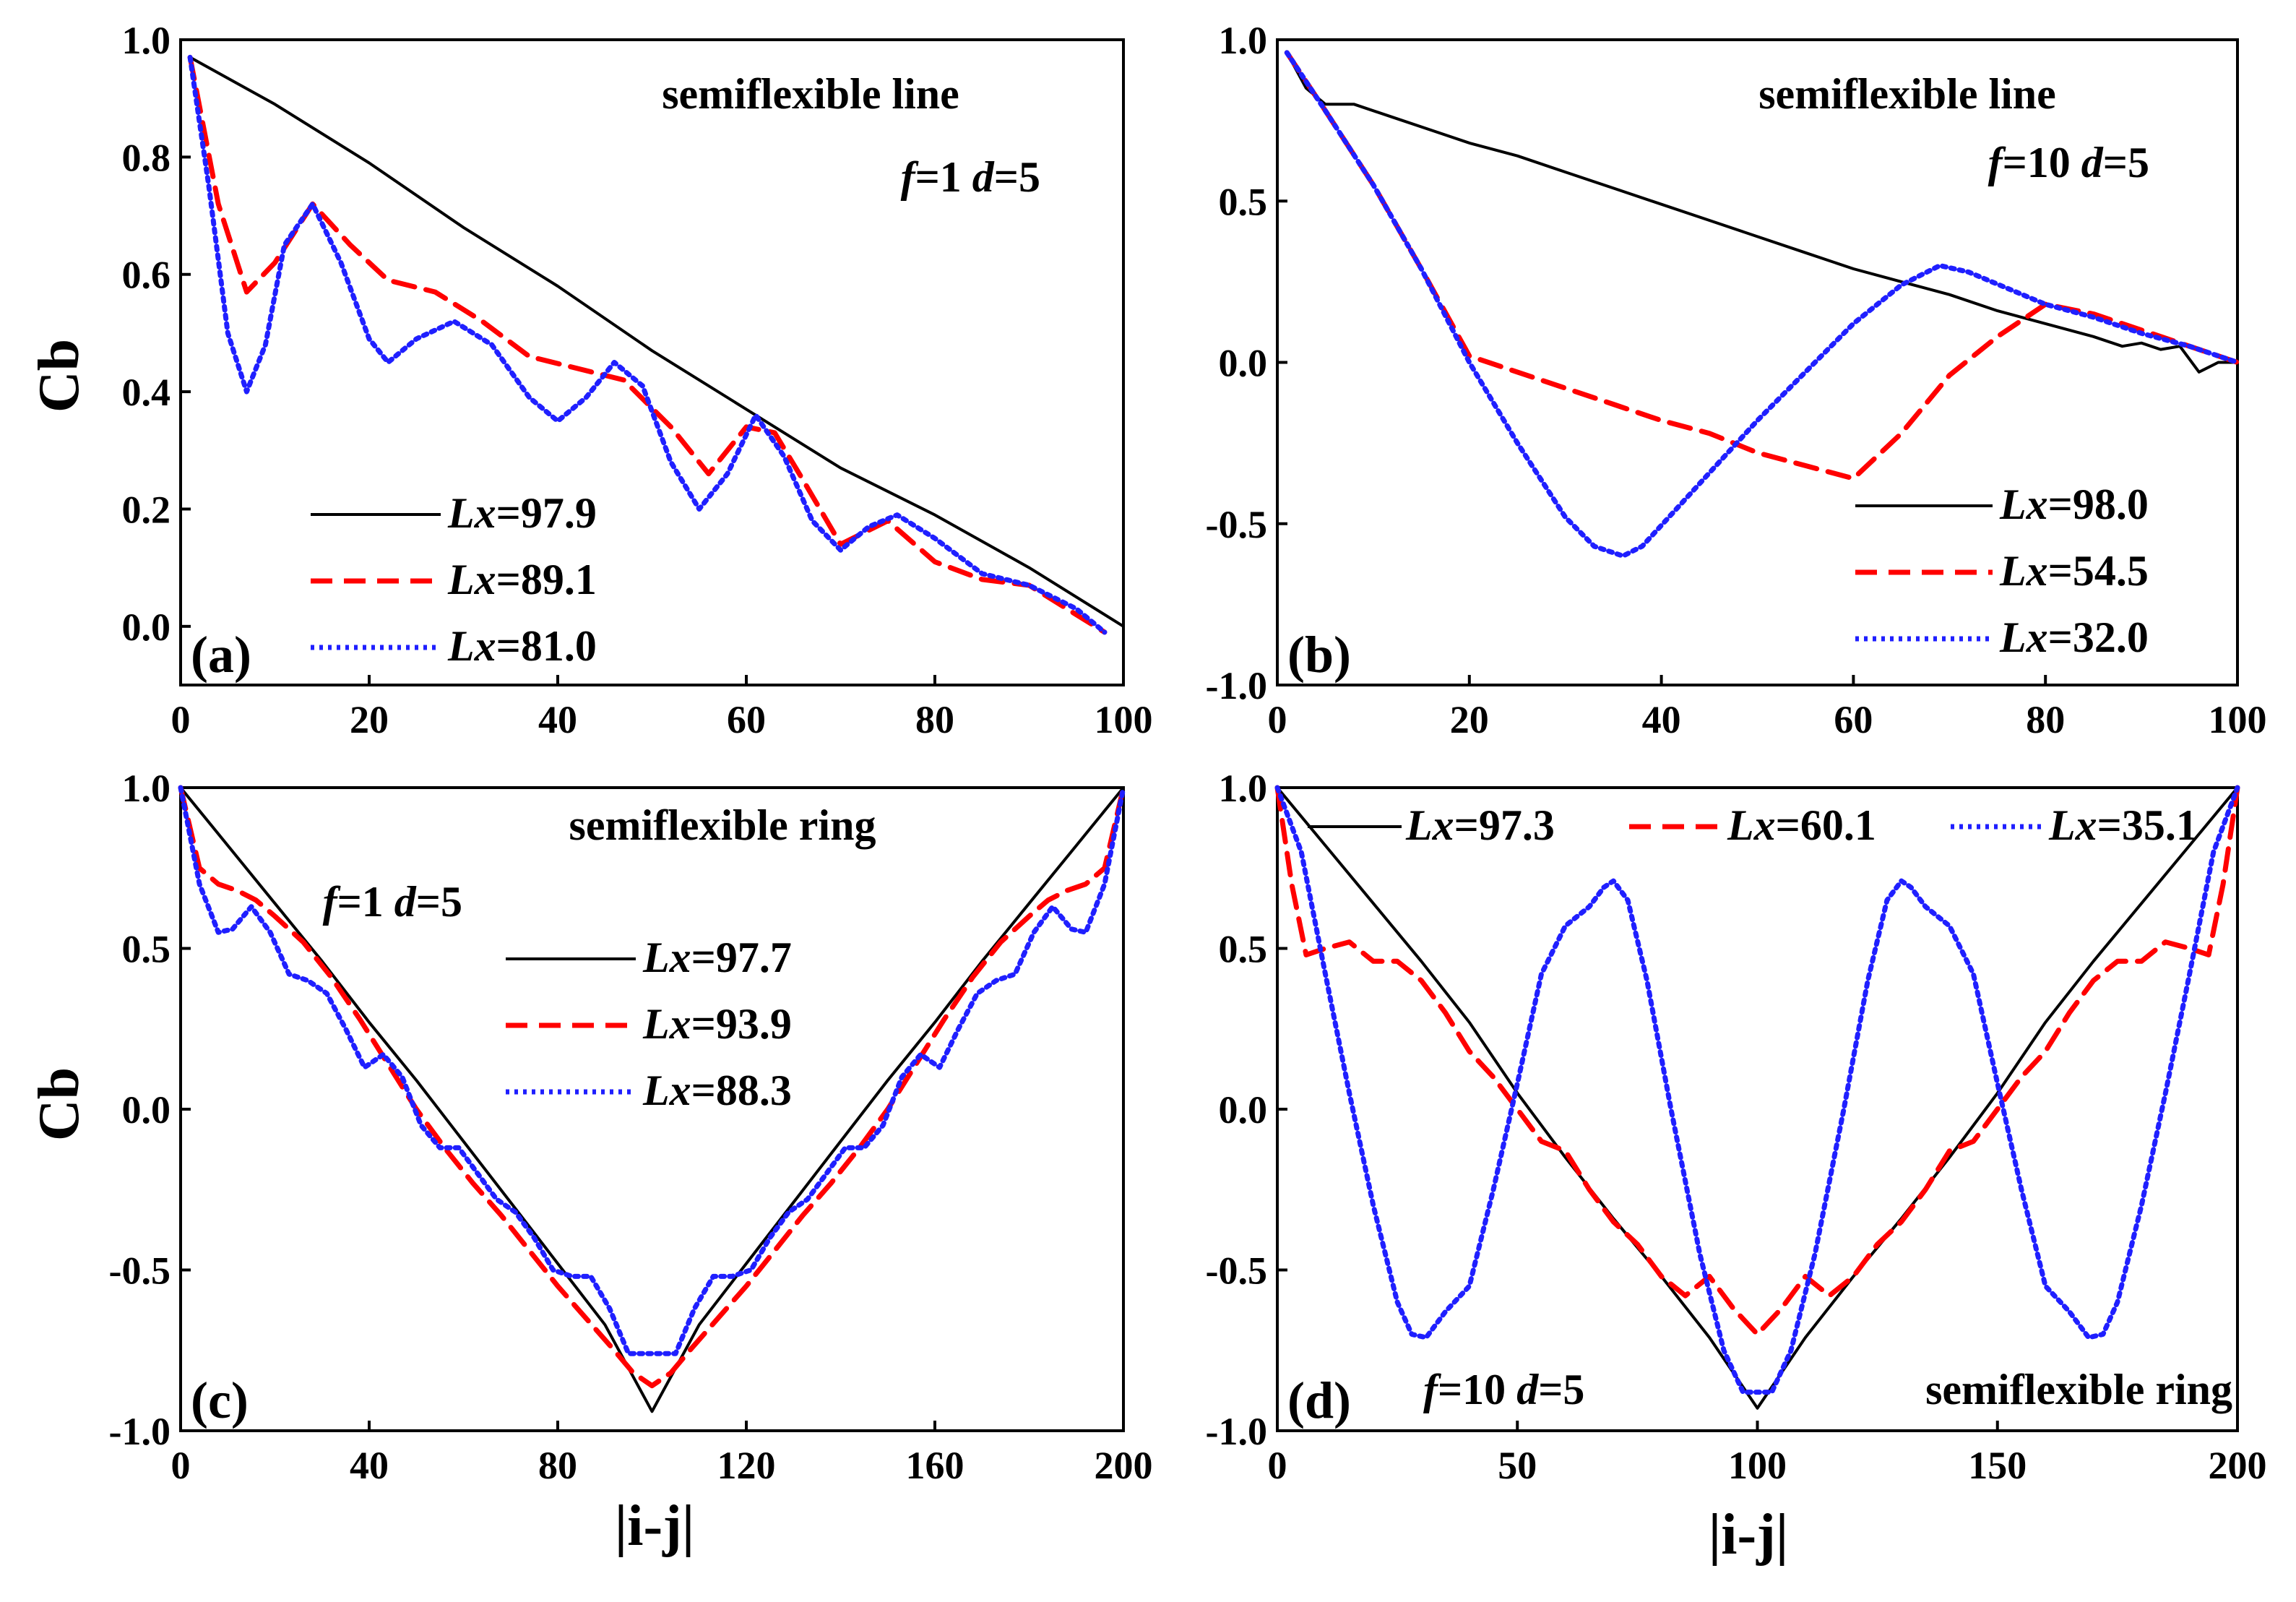 Image resolution: width=2296 pixels, height=1602 pixels. I want to click on legend-label: Lx=98.0, so click(2074, 505).